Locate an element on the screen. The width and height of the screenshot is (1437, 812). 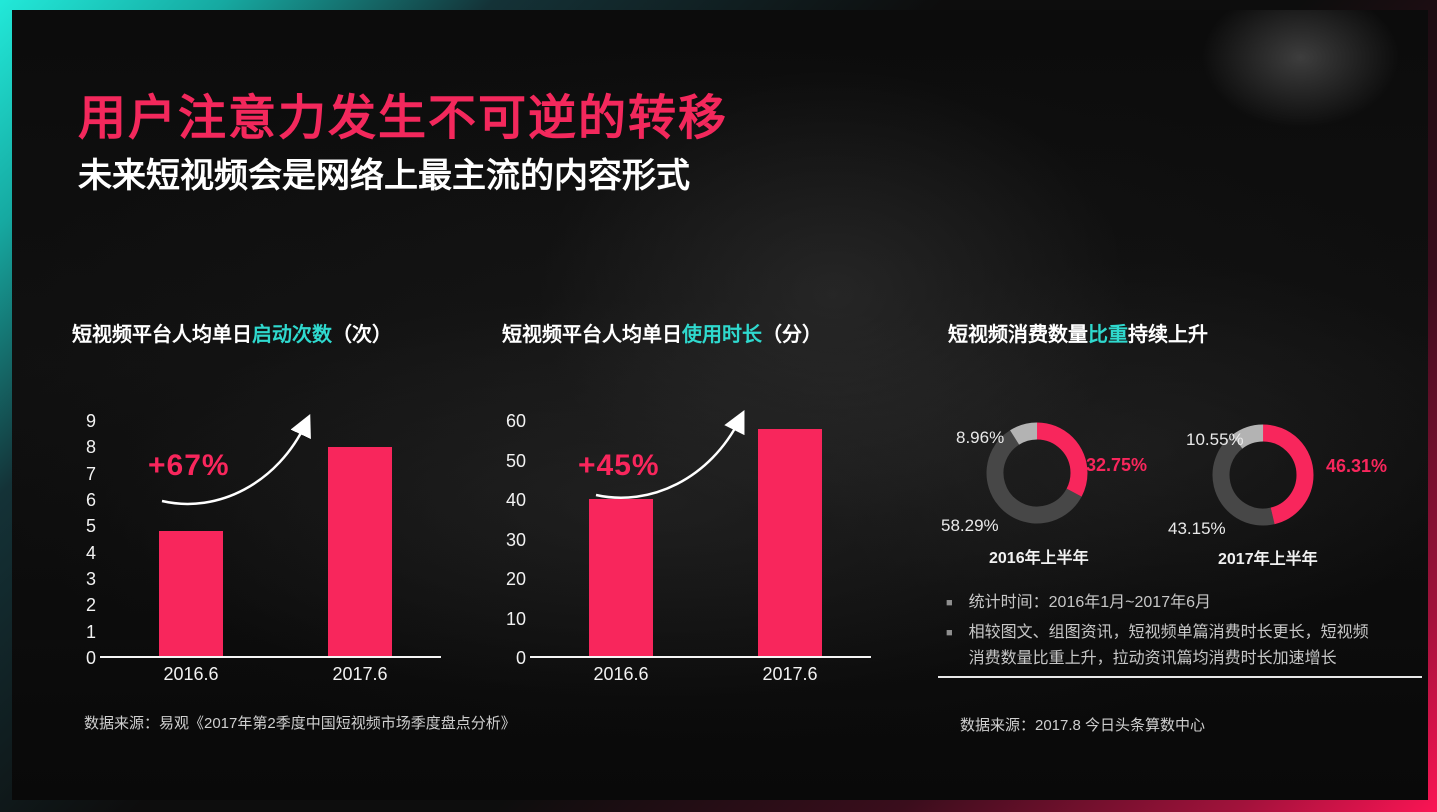
chart-title: 短视频平台人均单日启动次数（次） is located at coordinates (232, 332).